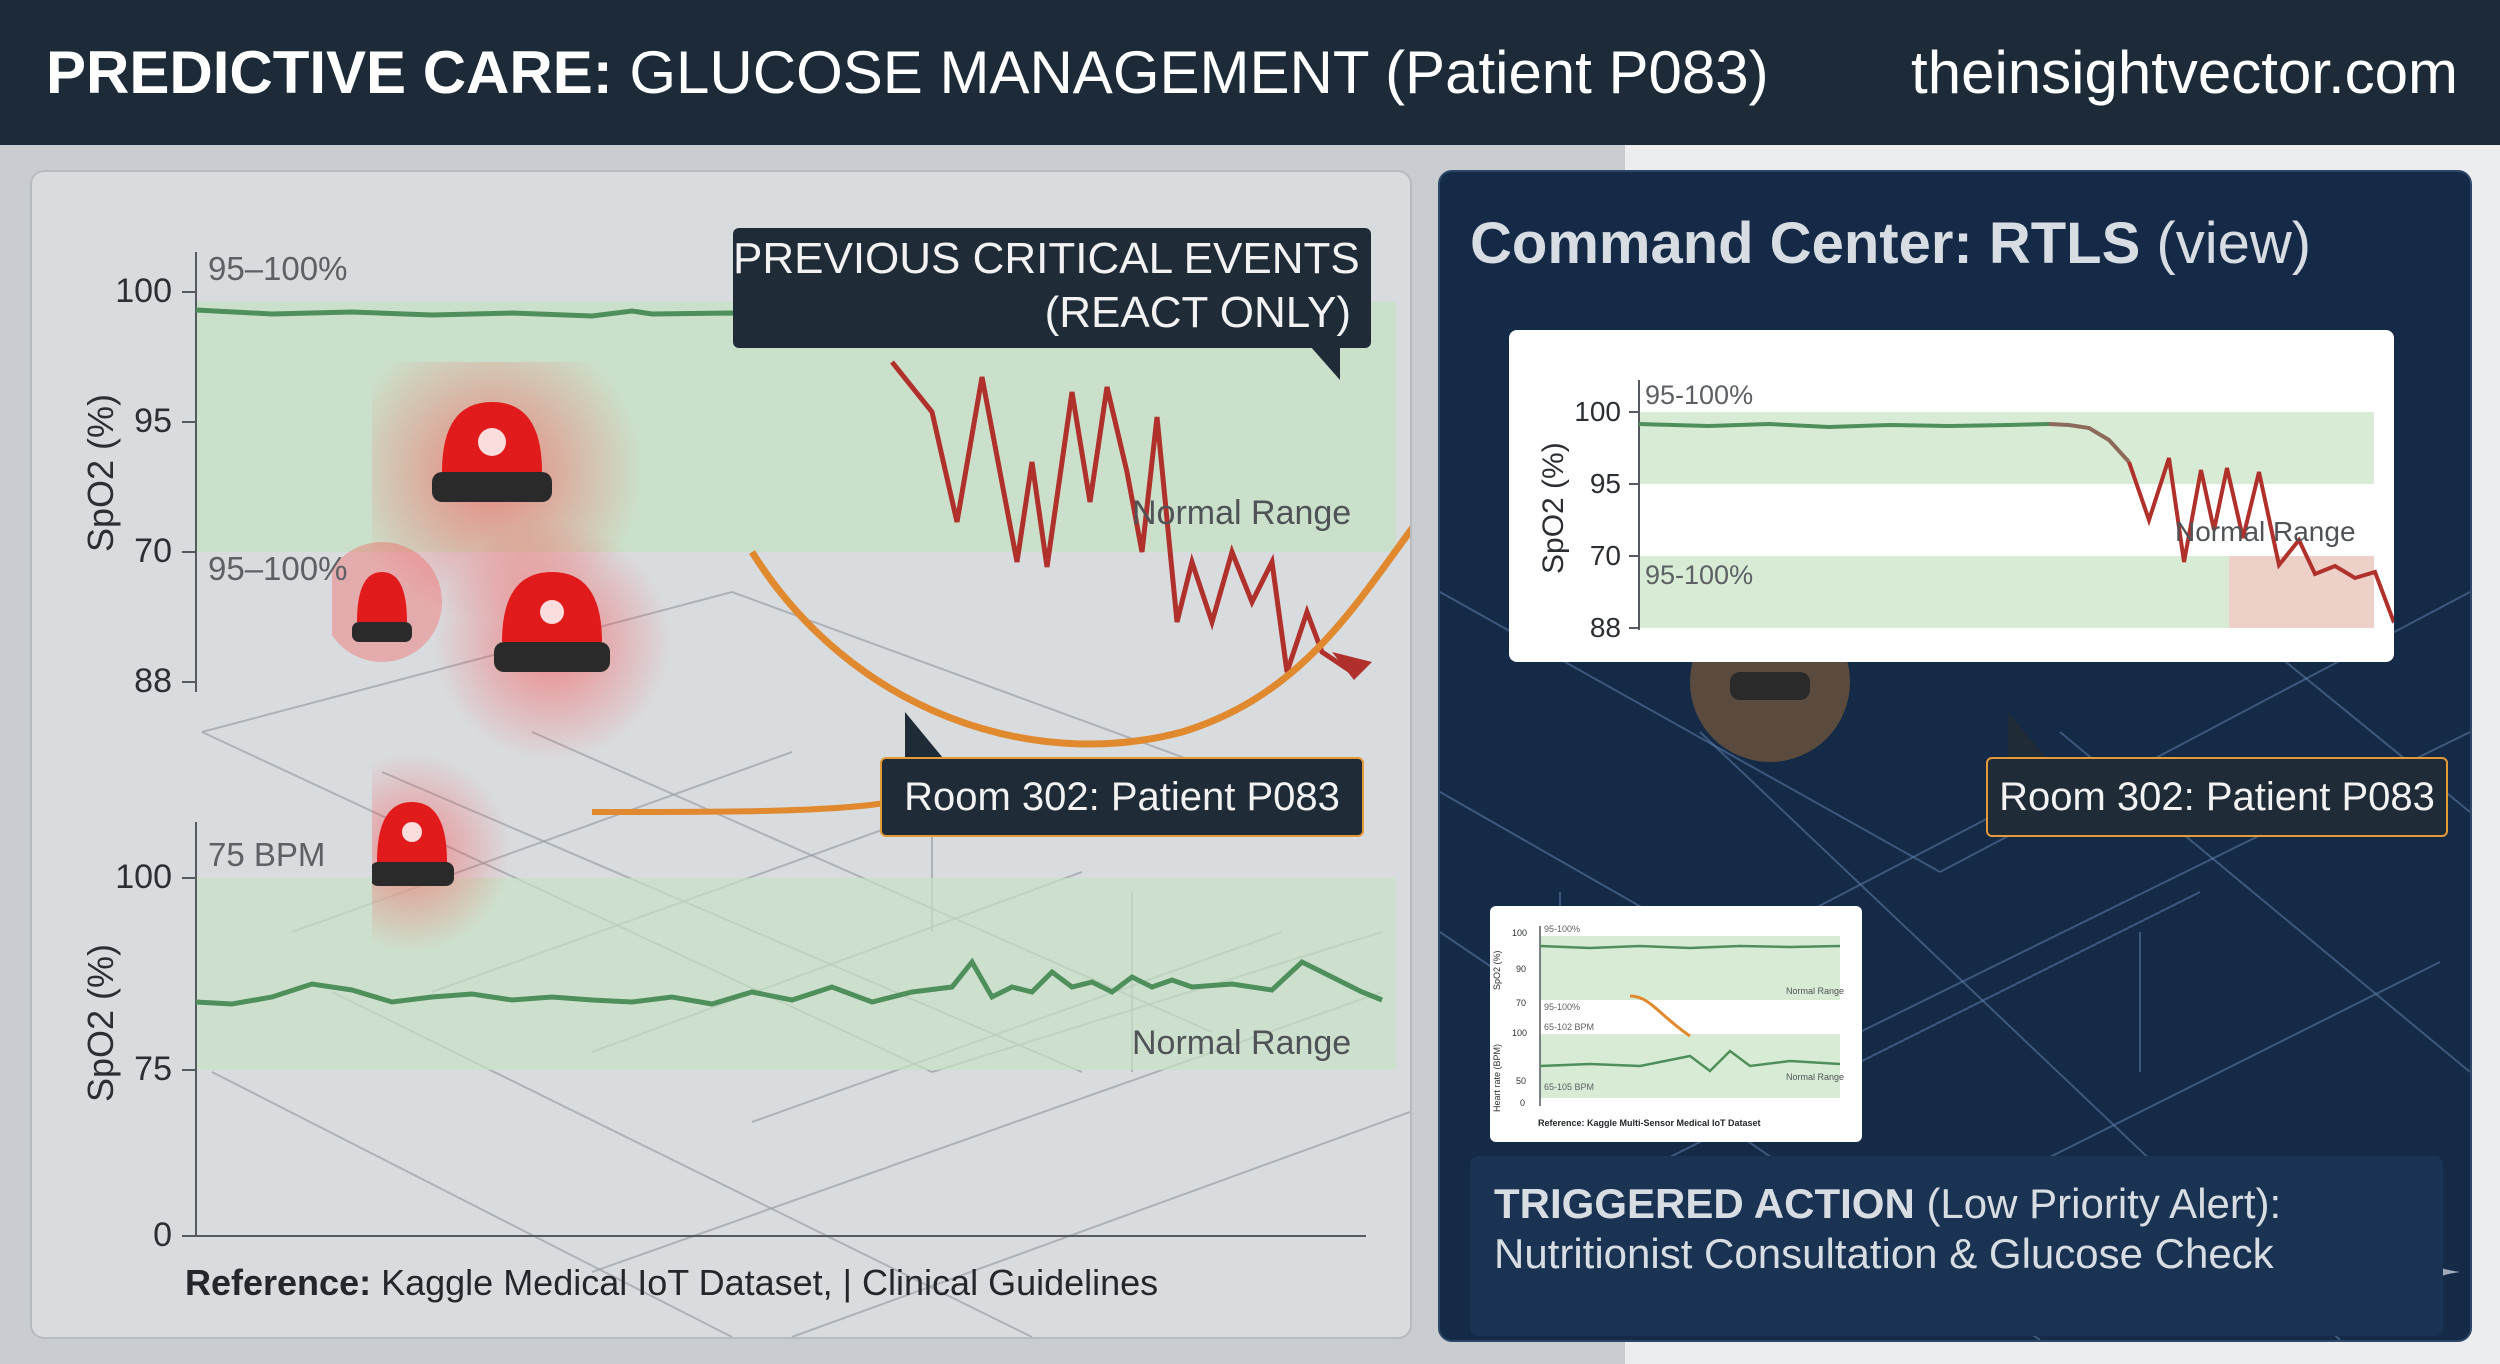 The width and height of the screenshot is (2500, 1364). Describe the element at coordinates (1046, 258) in the screenshot. I see `critical-events-line1: PREVIOUS CRITICAL EVENTS` at that location.